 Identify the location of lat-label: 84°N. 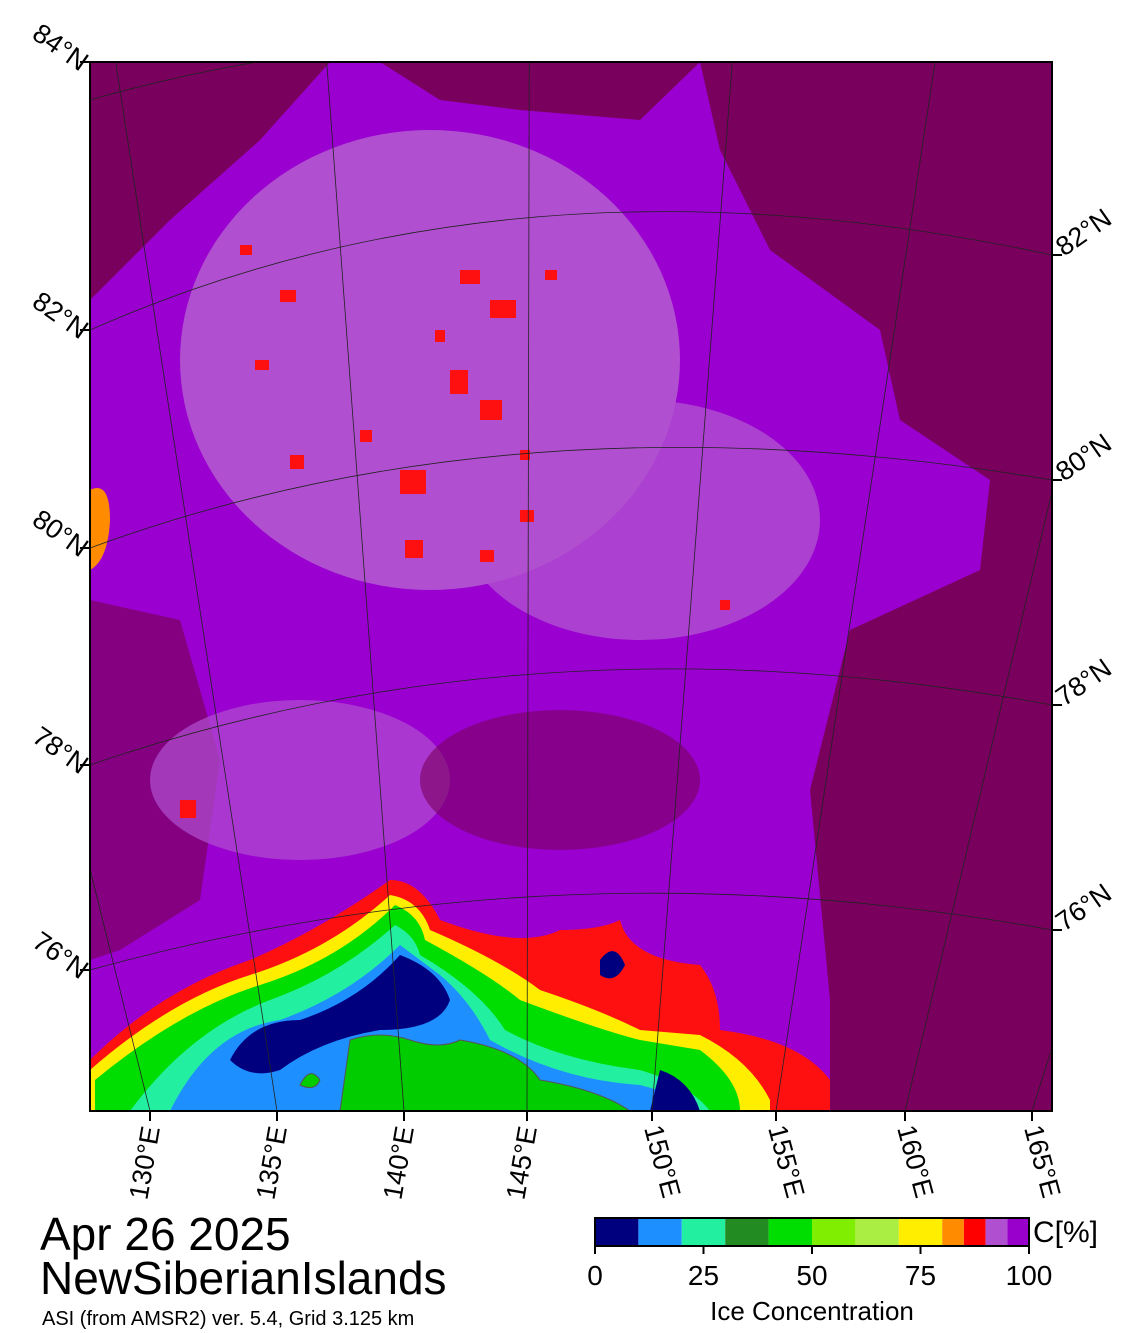
(60, 47).